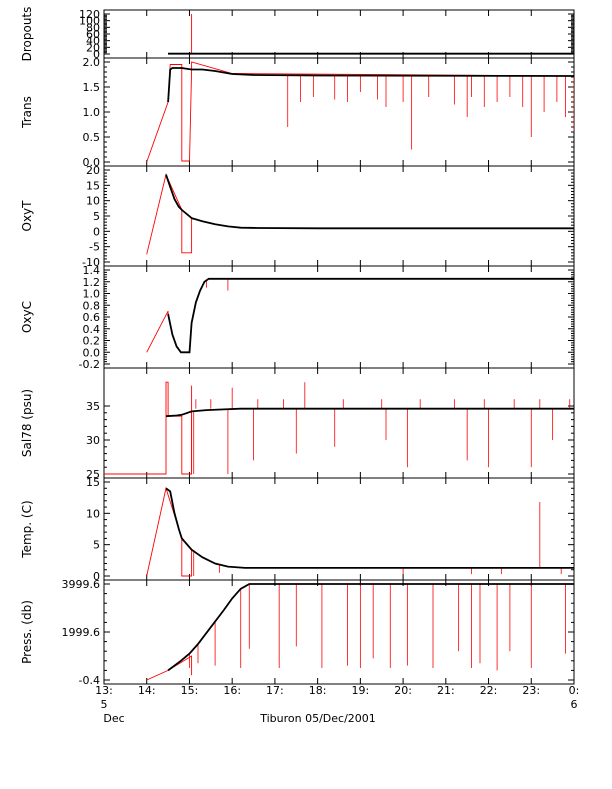  What do you see at coordinates (92, 341) in the screenshot?
I see `y-tick-label: 0.2` at bounding box center [92, 341].